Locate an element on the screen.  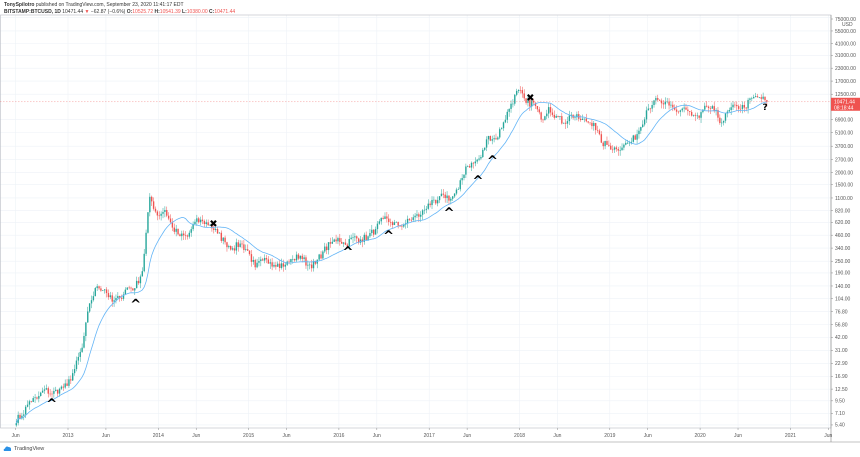
time-tick-label: 2013 is located at coordinates (67, 436).